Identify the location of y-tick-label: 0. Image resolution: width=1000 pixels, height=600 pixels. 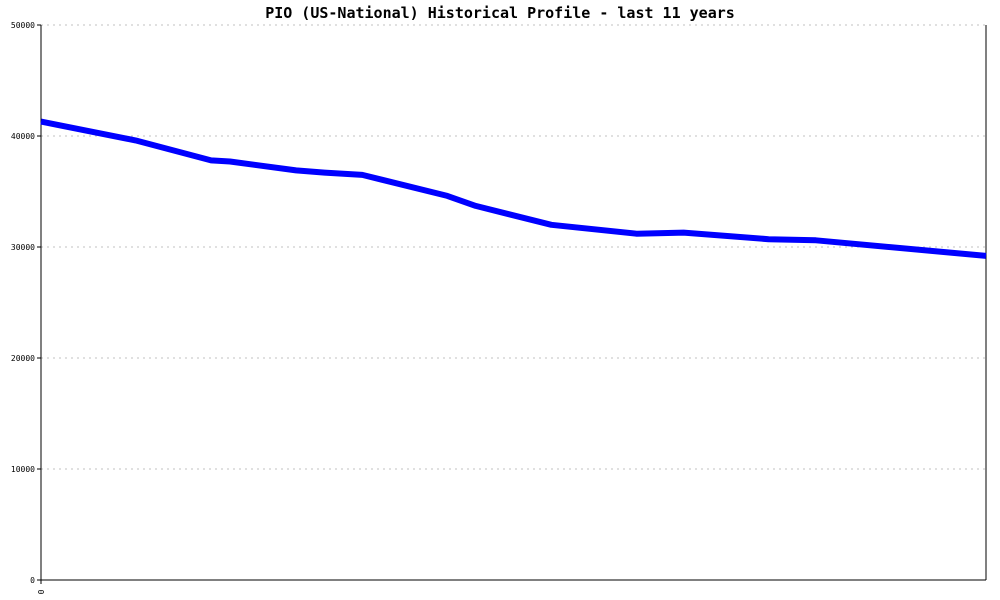
(32, 580).